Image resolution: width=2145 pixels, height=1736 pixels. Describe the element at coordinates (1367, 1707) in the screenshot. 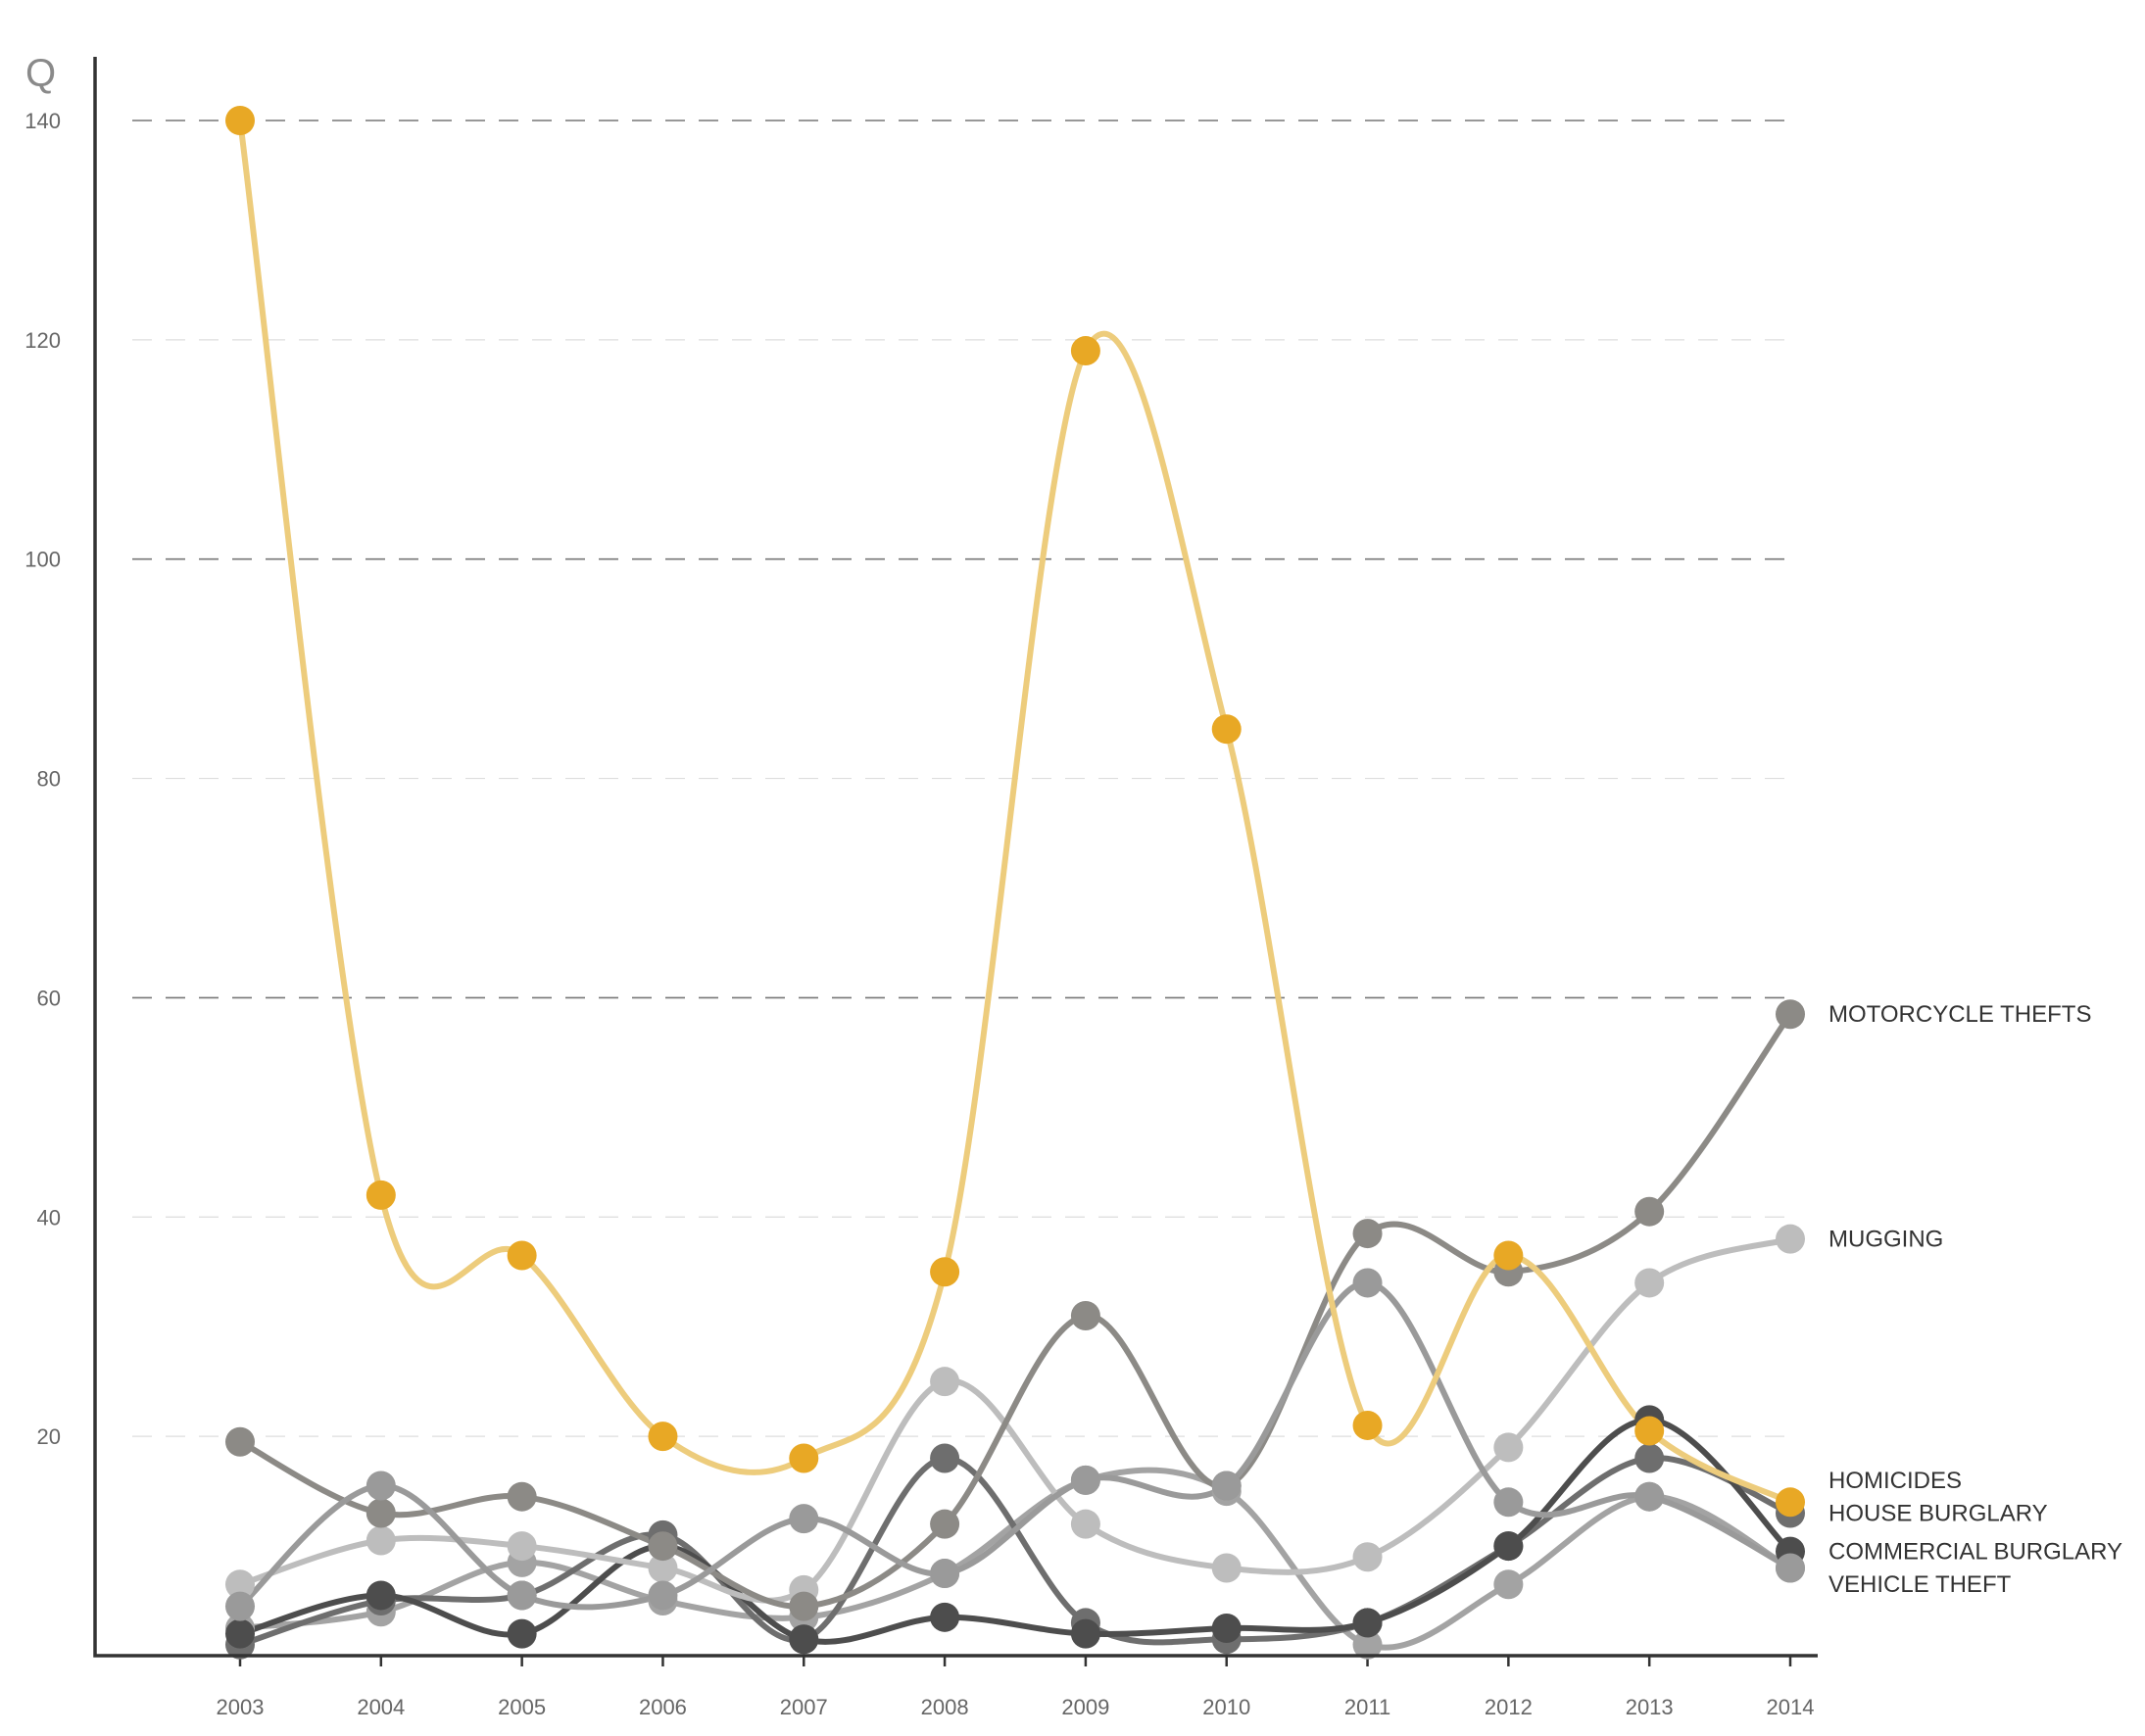

I see `x-tick-label: 2011` at that location.